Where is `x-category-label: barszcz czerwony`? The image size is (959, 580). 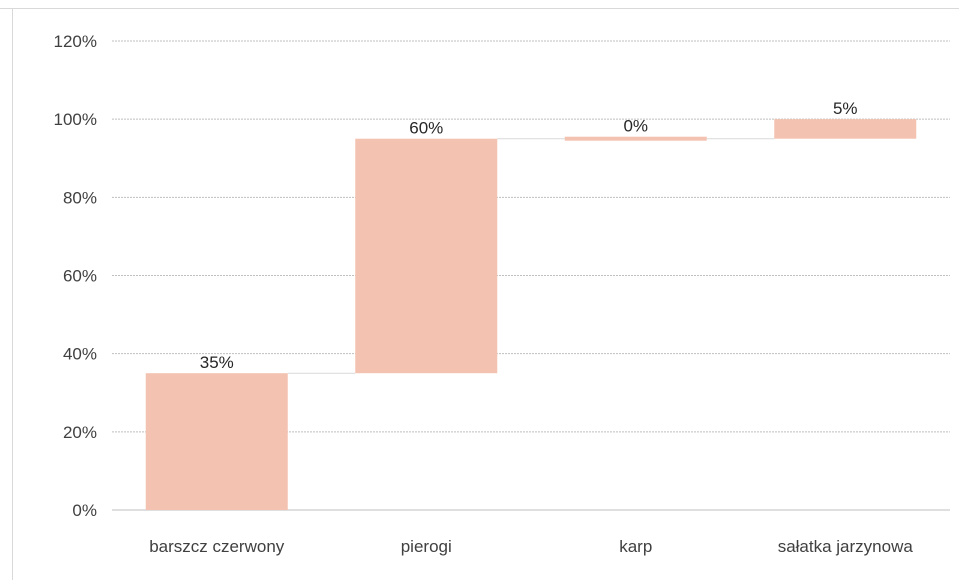
x-category-label: barszcz czerwony is located at coordinates (217, 546).